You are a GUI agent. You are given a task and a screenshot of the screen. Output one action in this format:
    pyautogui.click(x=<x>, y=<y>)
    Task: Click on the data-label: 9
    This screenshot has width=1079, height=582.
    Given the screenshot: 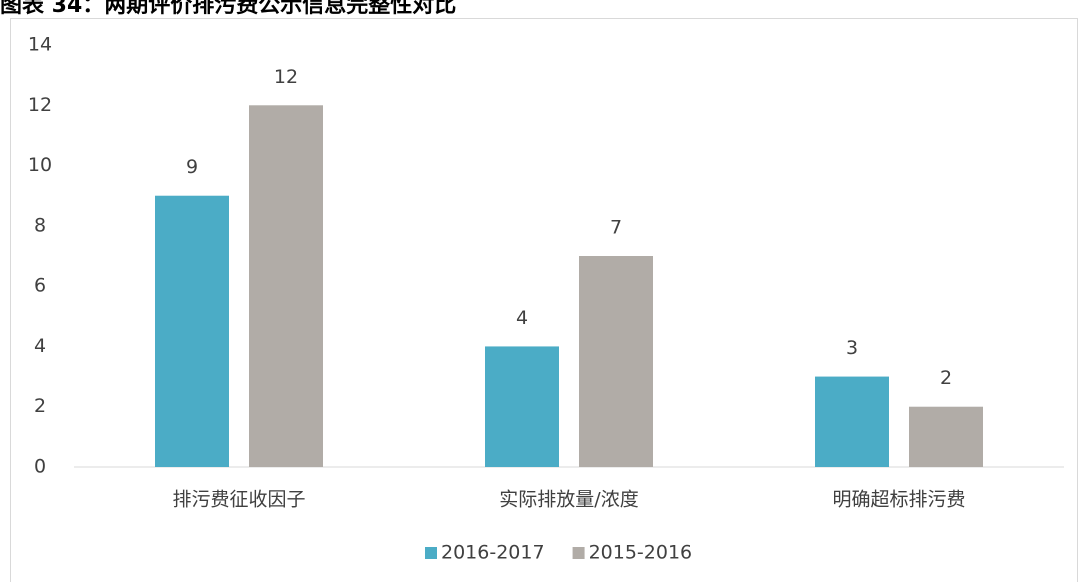 What is the action you would take?
    pyautogui.click(x=192, y=167)
    